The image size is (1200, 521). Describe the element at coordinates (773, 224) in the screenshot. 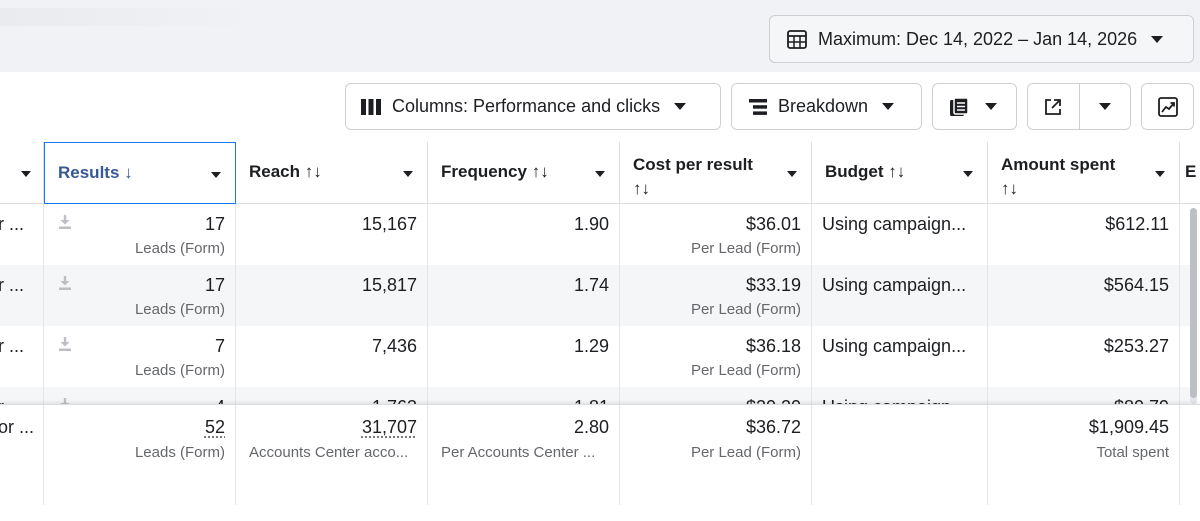

I see `row-cost-per-result: $36.01` at that location.